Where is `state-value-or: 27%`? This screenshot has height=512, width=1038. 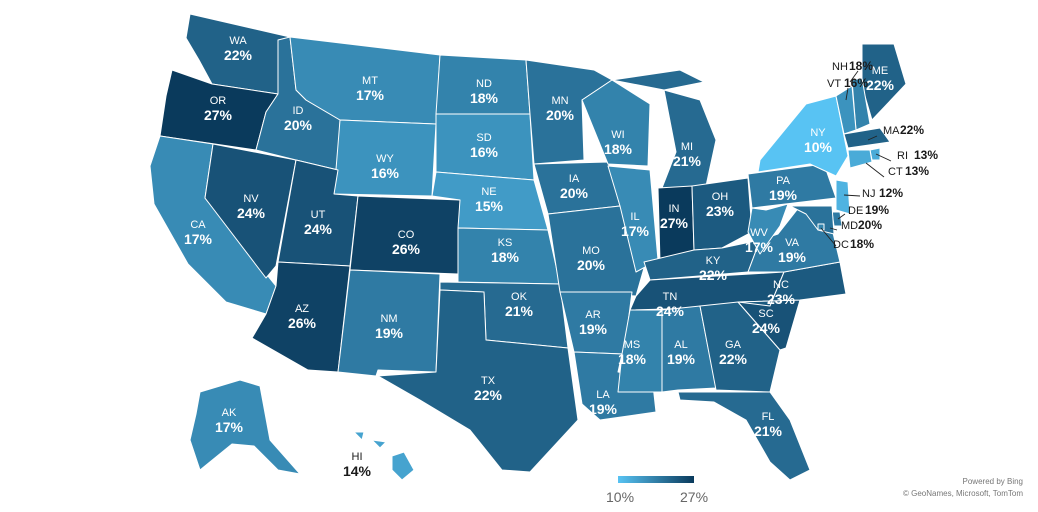
state-value-or: 27% is located at coordinates (218, 115).